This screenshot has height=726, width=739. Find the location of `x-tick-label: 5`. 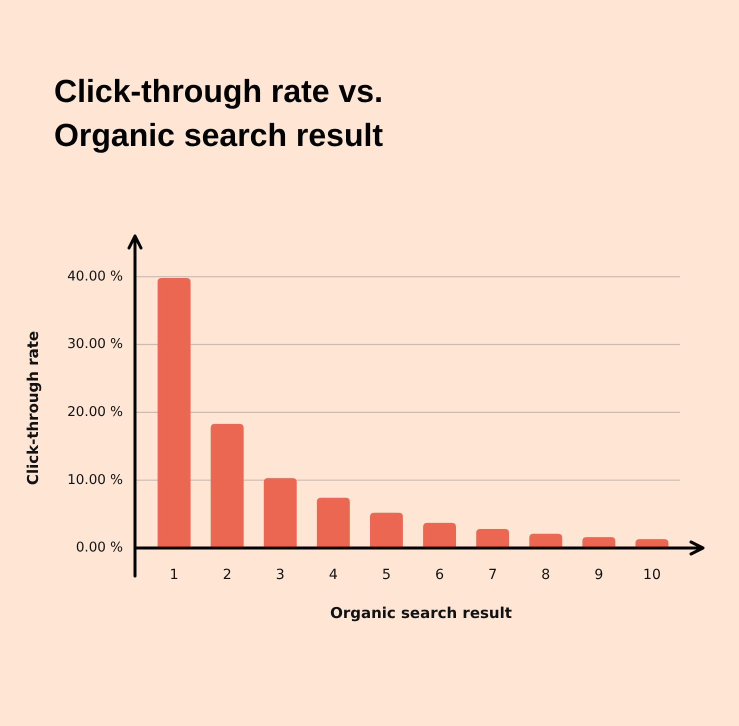

x-tick-label: 5 is located at coordinates (386, 574).